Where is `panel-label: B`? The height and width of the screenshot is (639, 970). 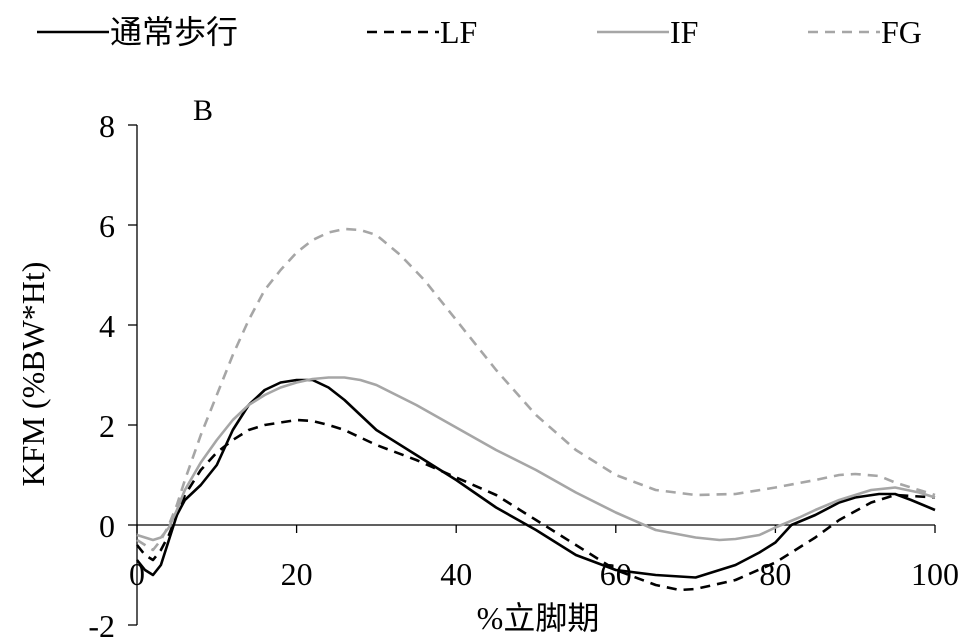
panel-label: B is located at coordinates (203, 110).